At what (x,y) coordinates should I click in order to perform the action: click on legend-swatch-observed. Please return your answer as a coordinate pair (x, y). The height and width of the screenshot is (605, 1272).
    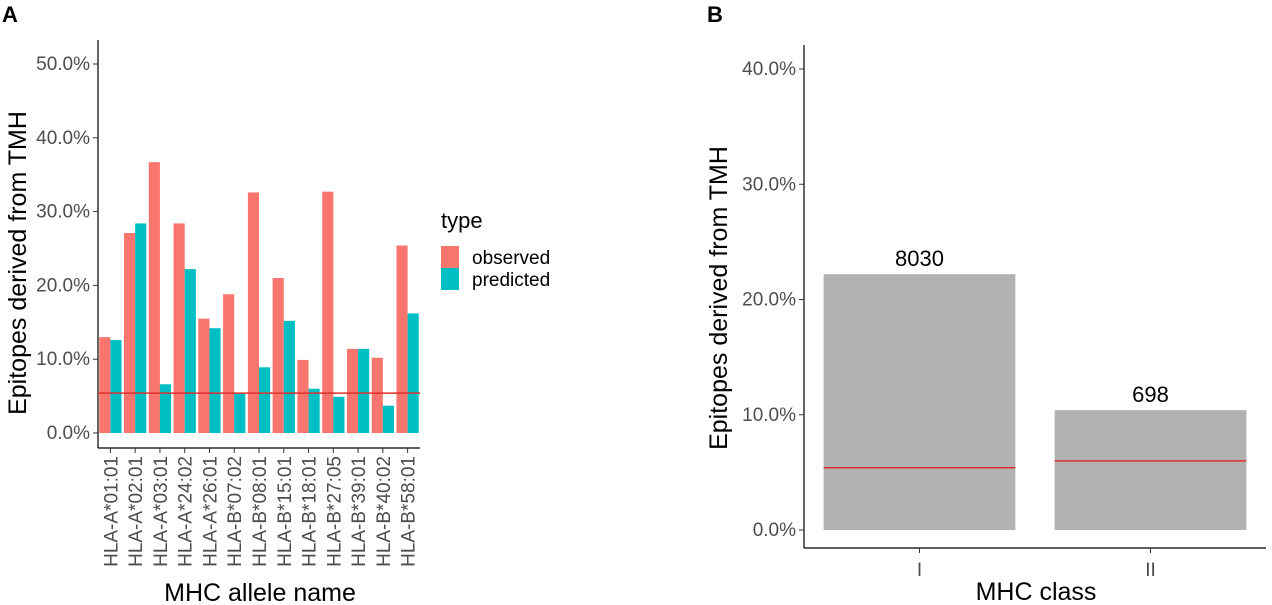
    Looking at the image, I should click on (450, 257).